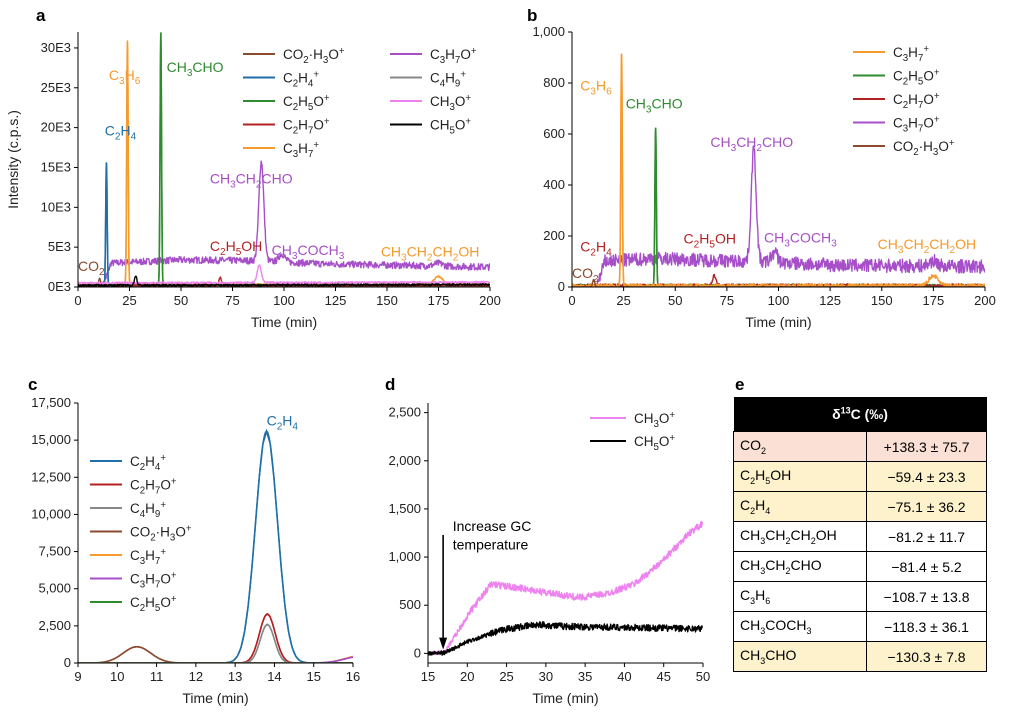  I want to click on arrow-head, so click(443, 643).